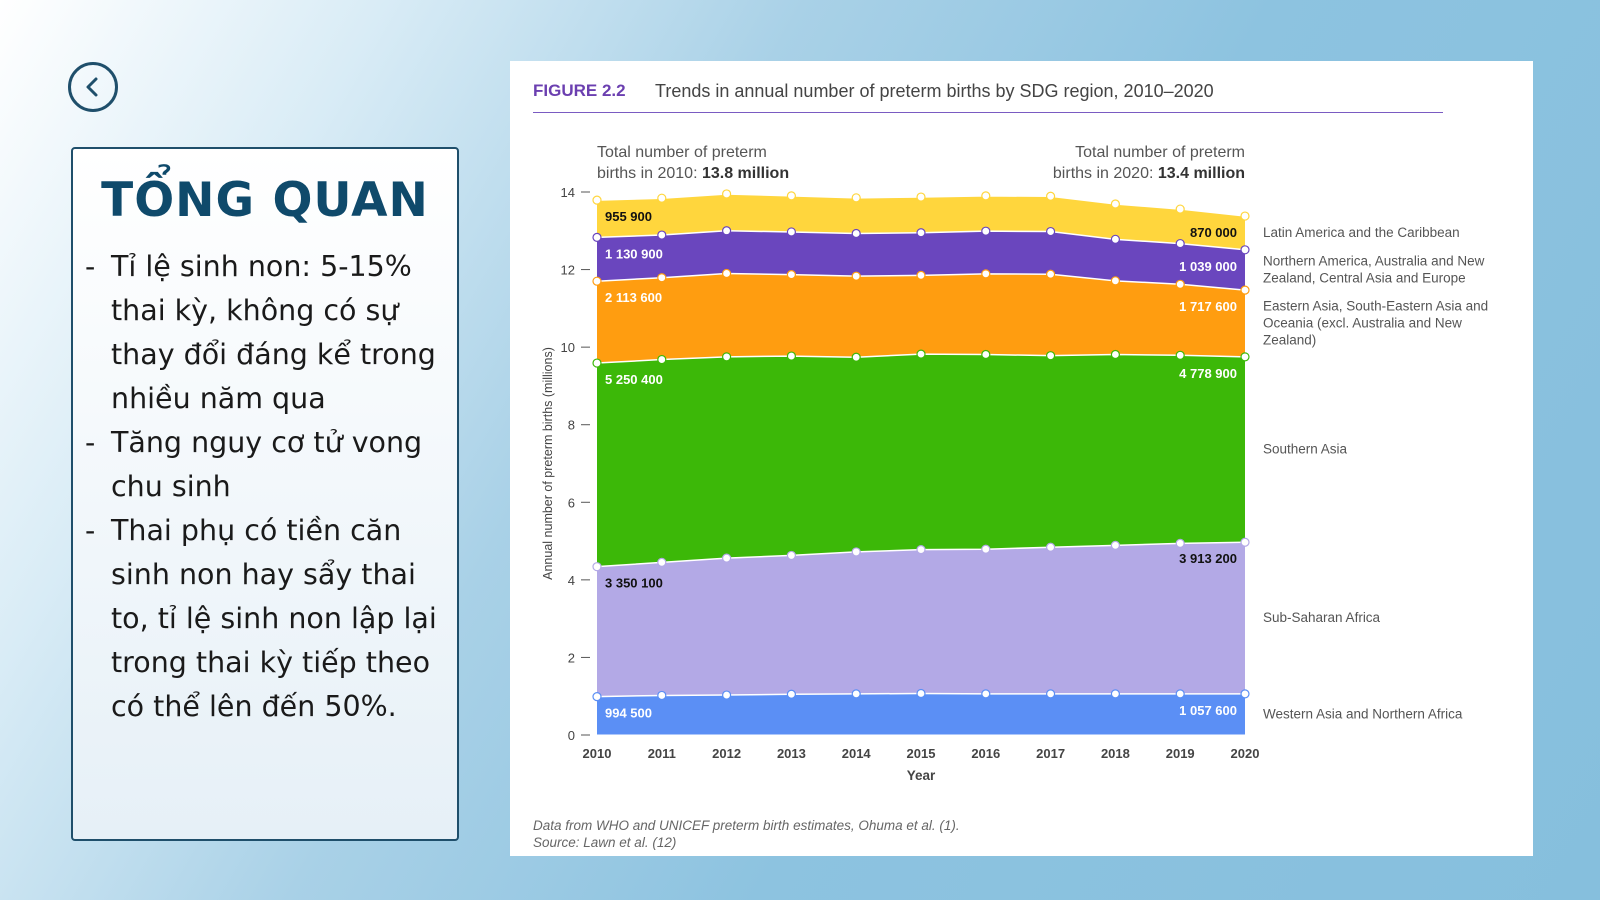 This screenshot has width=1600, height=900. I want to click on value-label-2010: 994 500, so click(628, 713).